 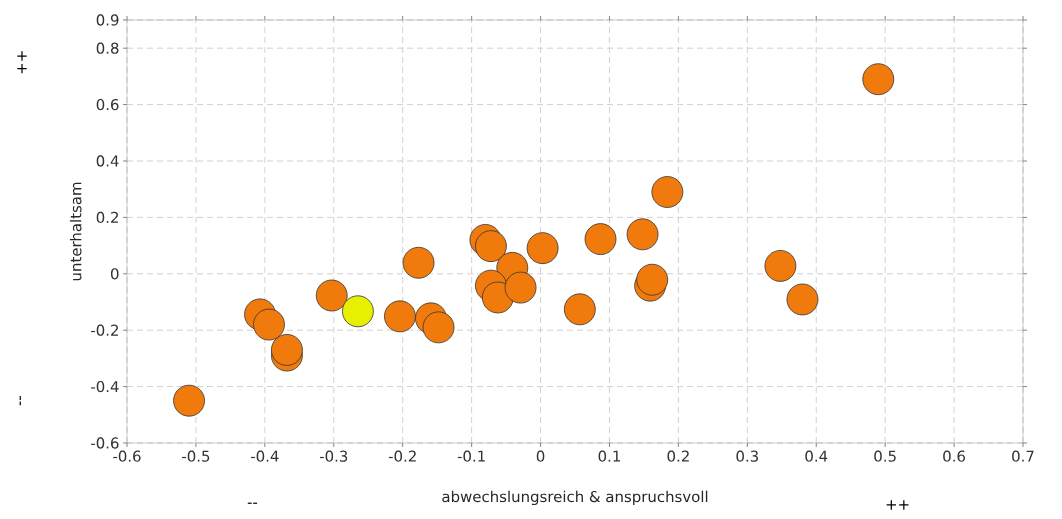 I want to click on y-tick-label: 0, so click(x=114, y=274).